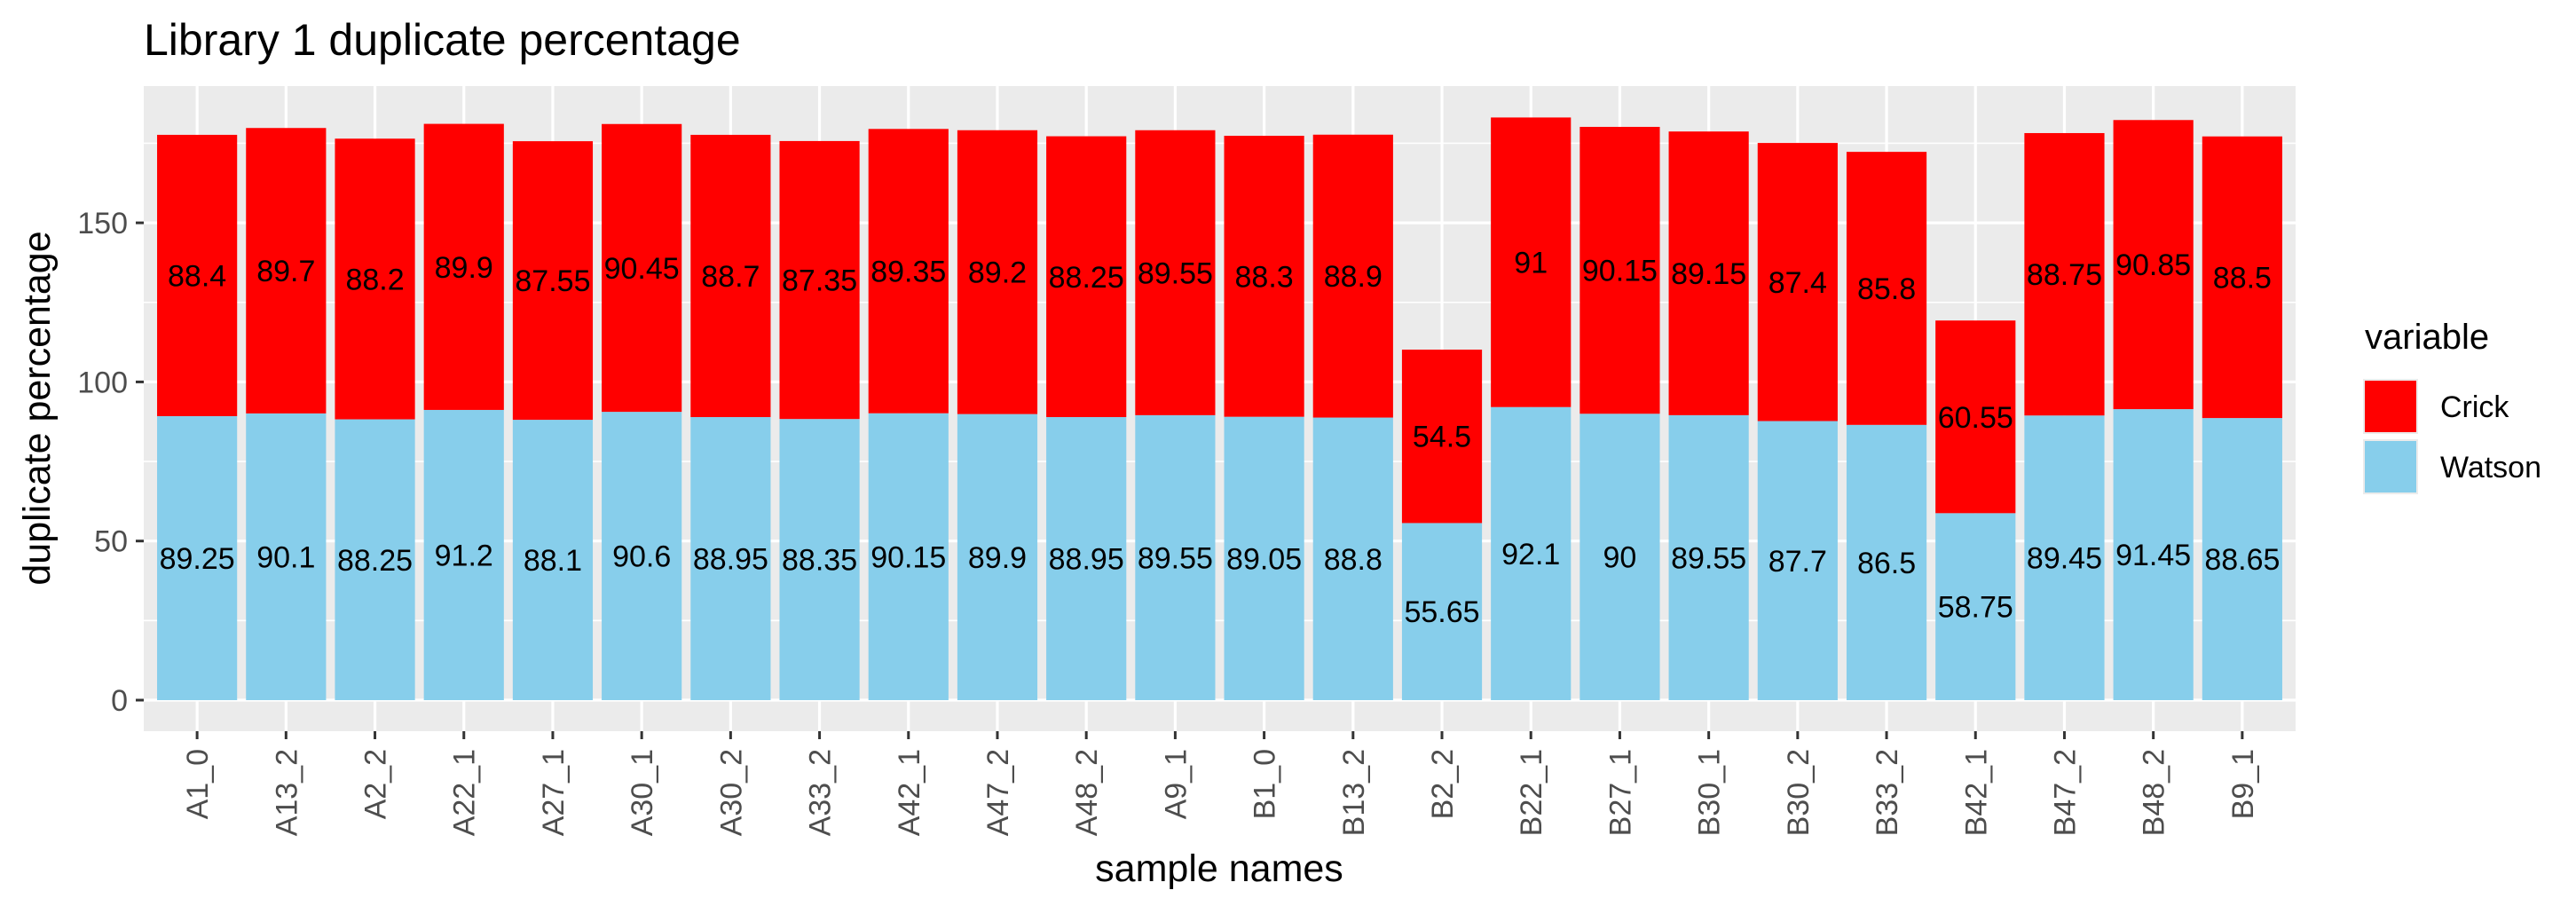  I want to click on bar-label-crick: 91, so click(1531, 263).